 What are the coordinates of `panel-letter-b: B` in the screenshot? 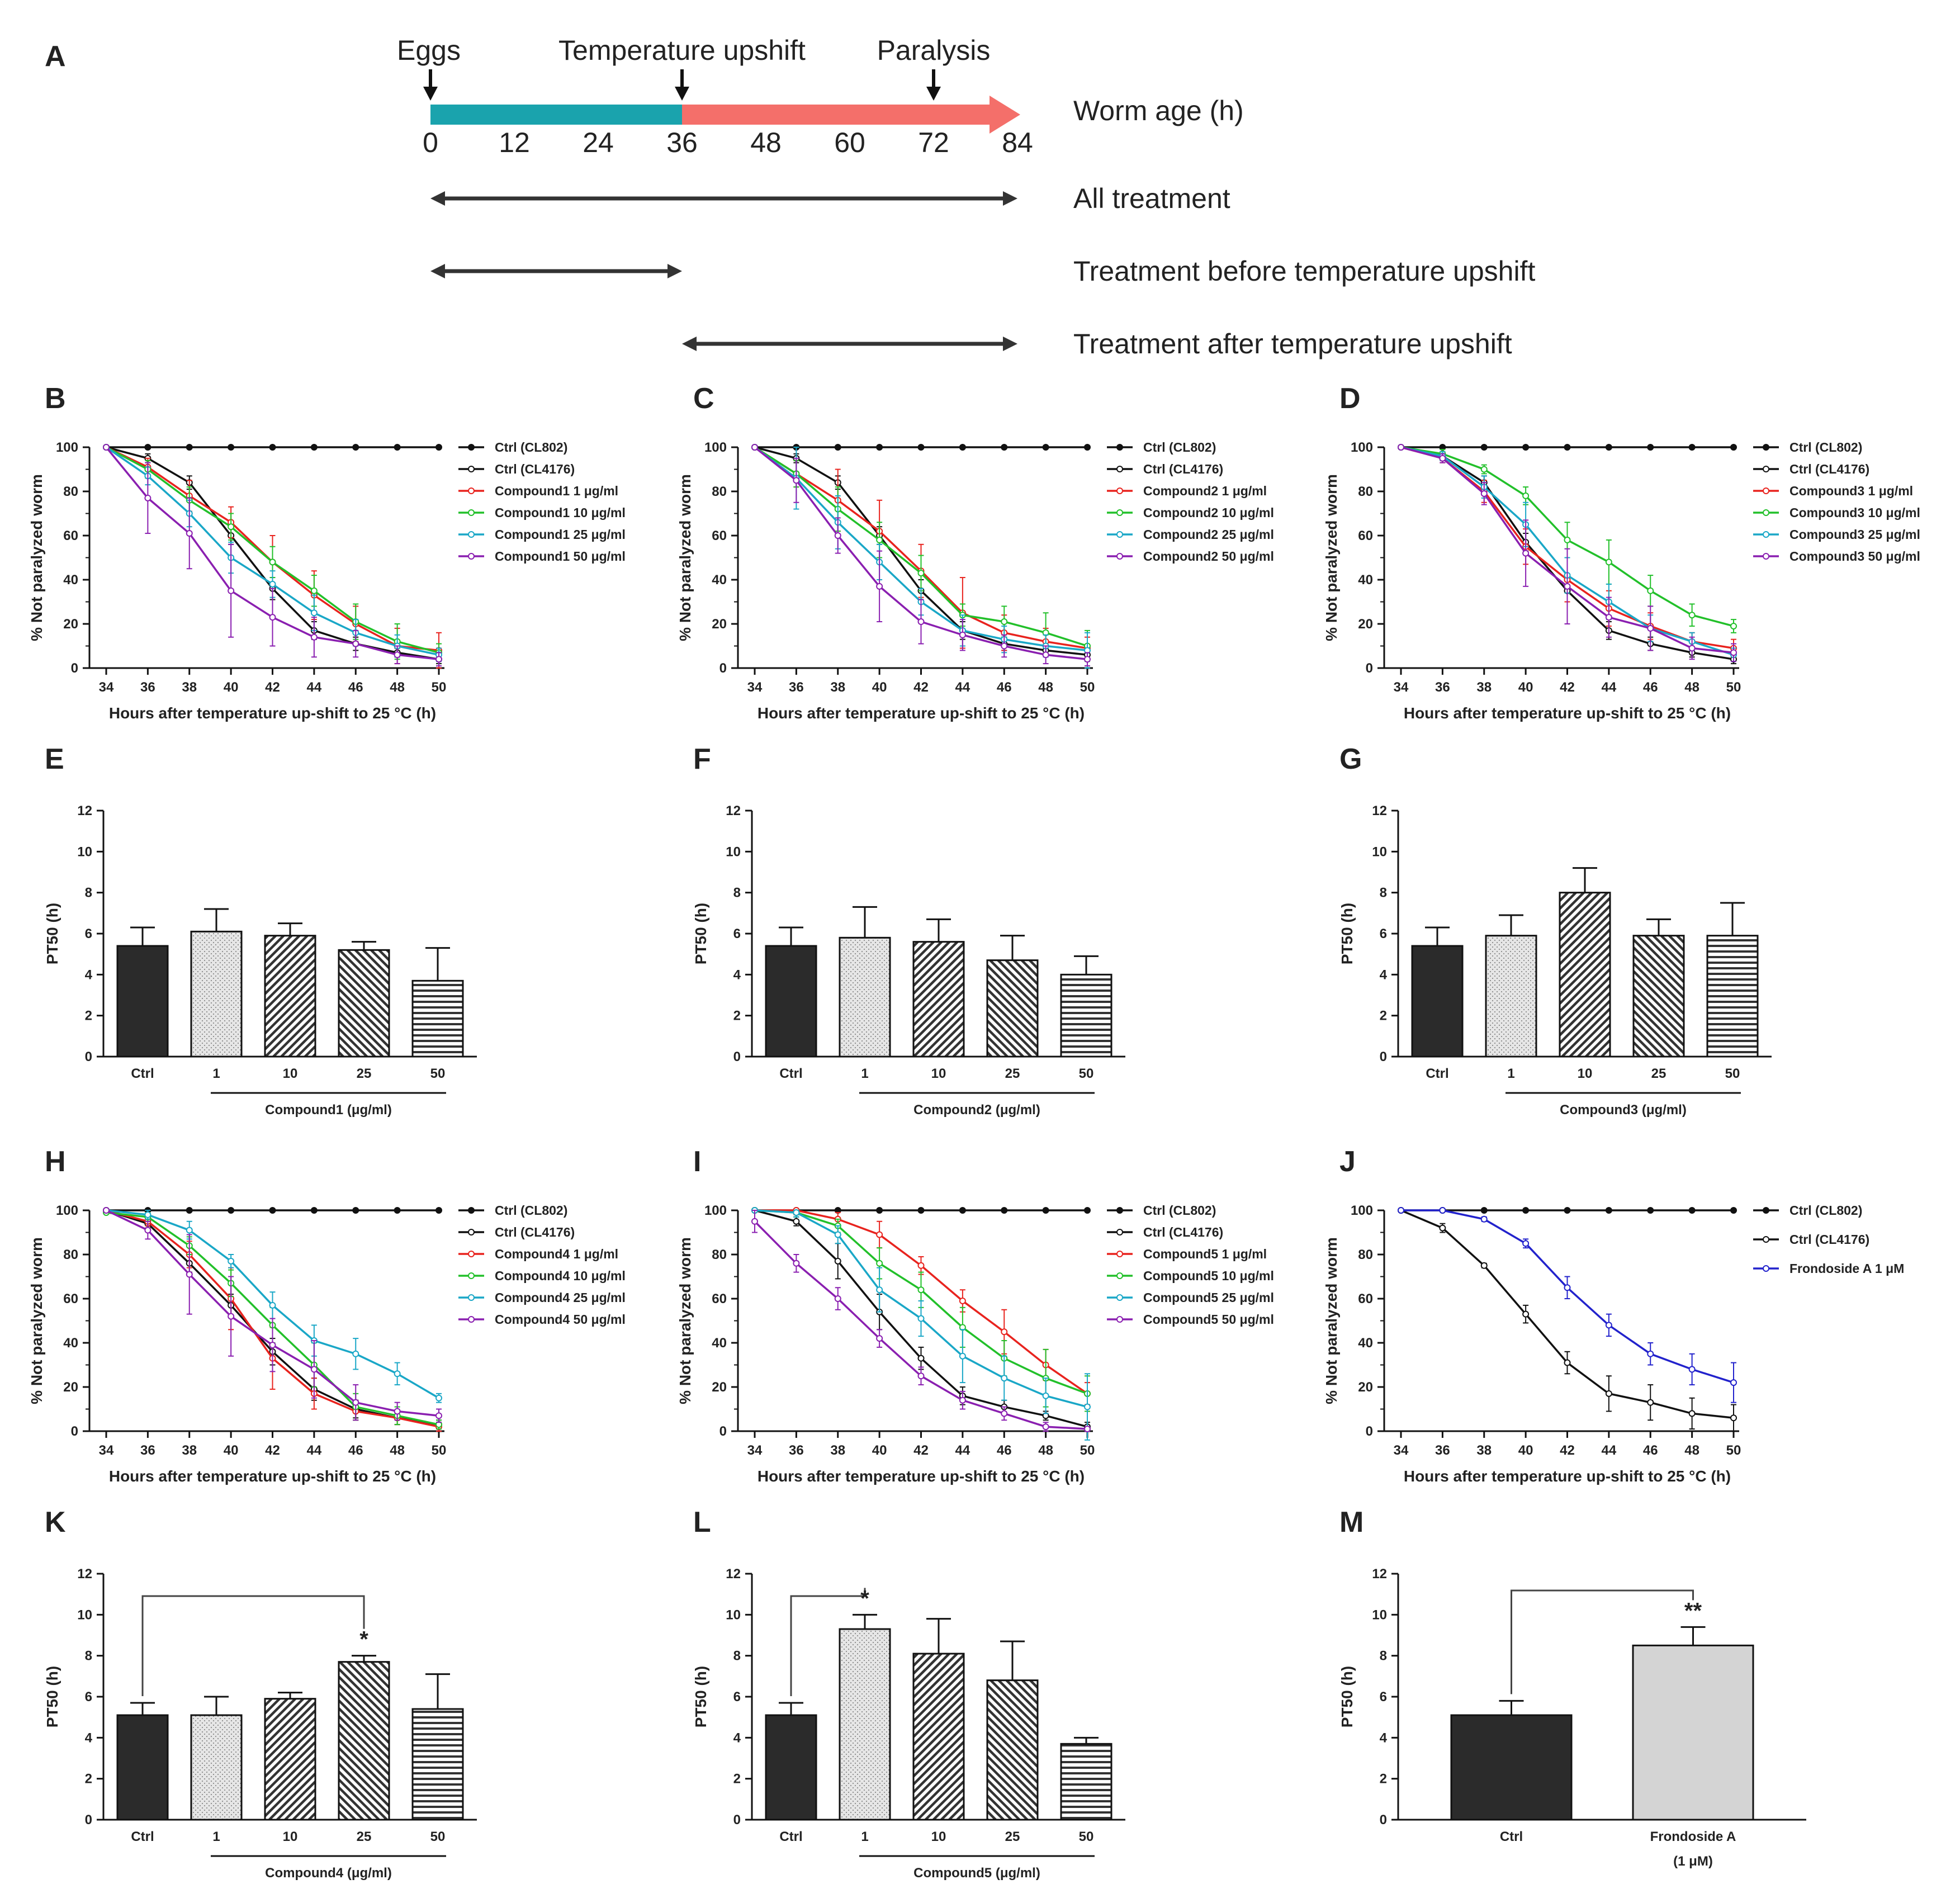 It's located at (56, 398).